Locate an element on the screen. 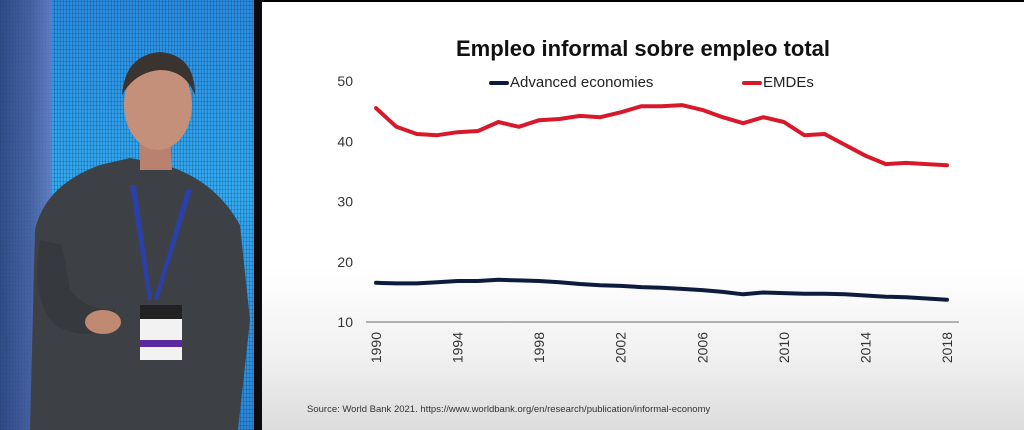 The image size is (1024, 430). presenter-head is located at coordinates (158, 105).